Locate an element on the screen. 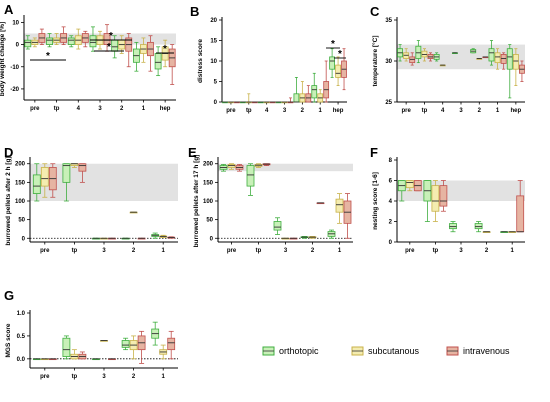  y-tick-label: 10 is located at coordinates (213, 62).